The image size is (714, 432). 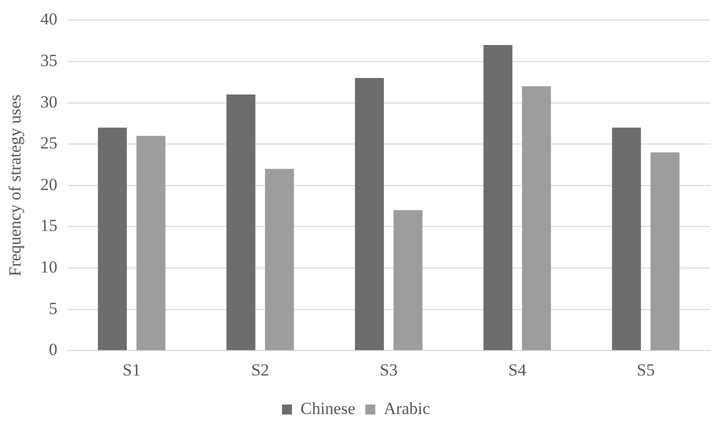 What do you see at coordinates (15, 185) in the screenshot?
I see `y-axis-title: Frequency of strategy uses` at bounding box center [15, 185].